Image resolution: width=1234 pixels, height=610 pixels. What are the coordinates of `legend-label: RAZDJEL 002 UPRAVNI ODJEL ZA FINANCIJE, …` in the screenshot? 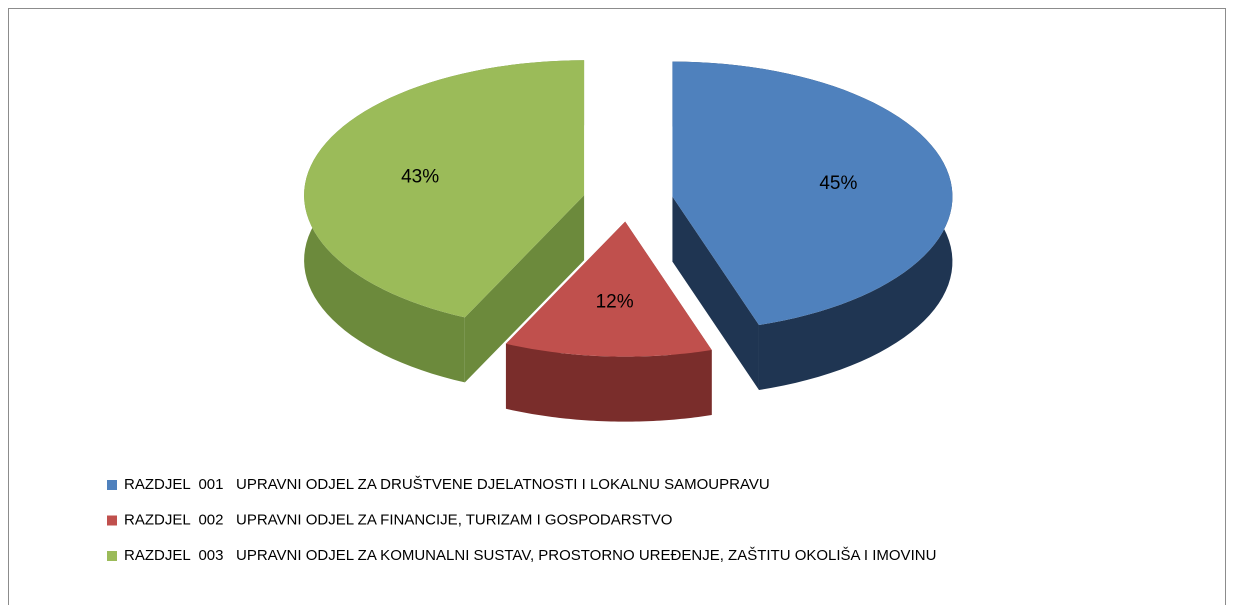 It's located at (398, 519).